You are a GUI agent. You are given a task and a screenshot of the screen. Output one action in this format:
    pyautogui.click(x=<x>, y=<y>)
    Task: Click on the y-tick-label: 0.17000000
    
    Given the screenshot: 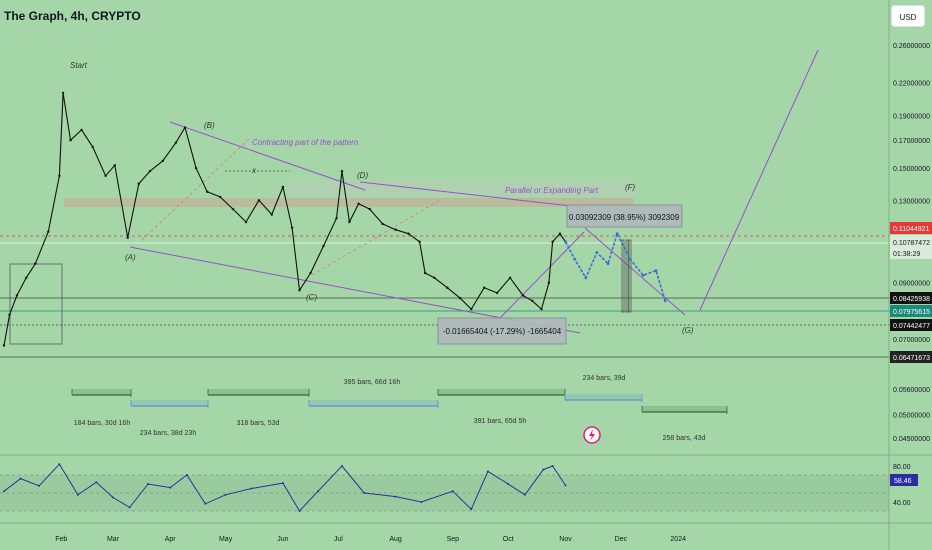 What is the action you would take?
    pyautogui.click(x=911, y=141)
    